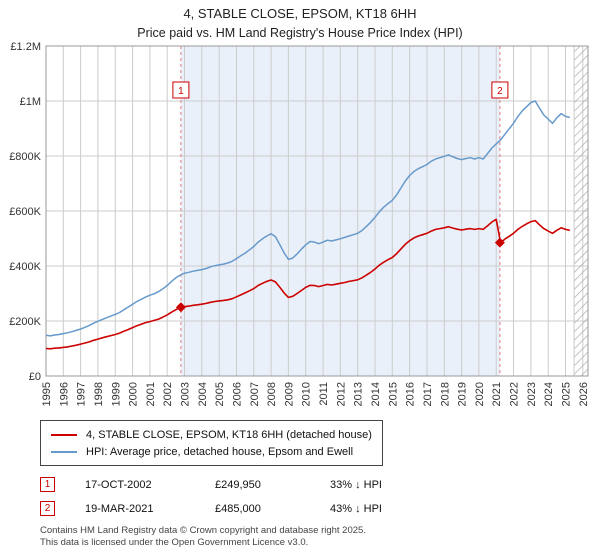  I want to click on transaction-2-vs-hpi: 43% ↓ HPI, so click(356, 508).